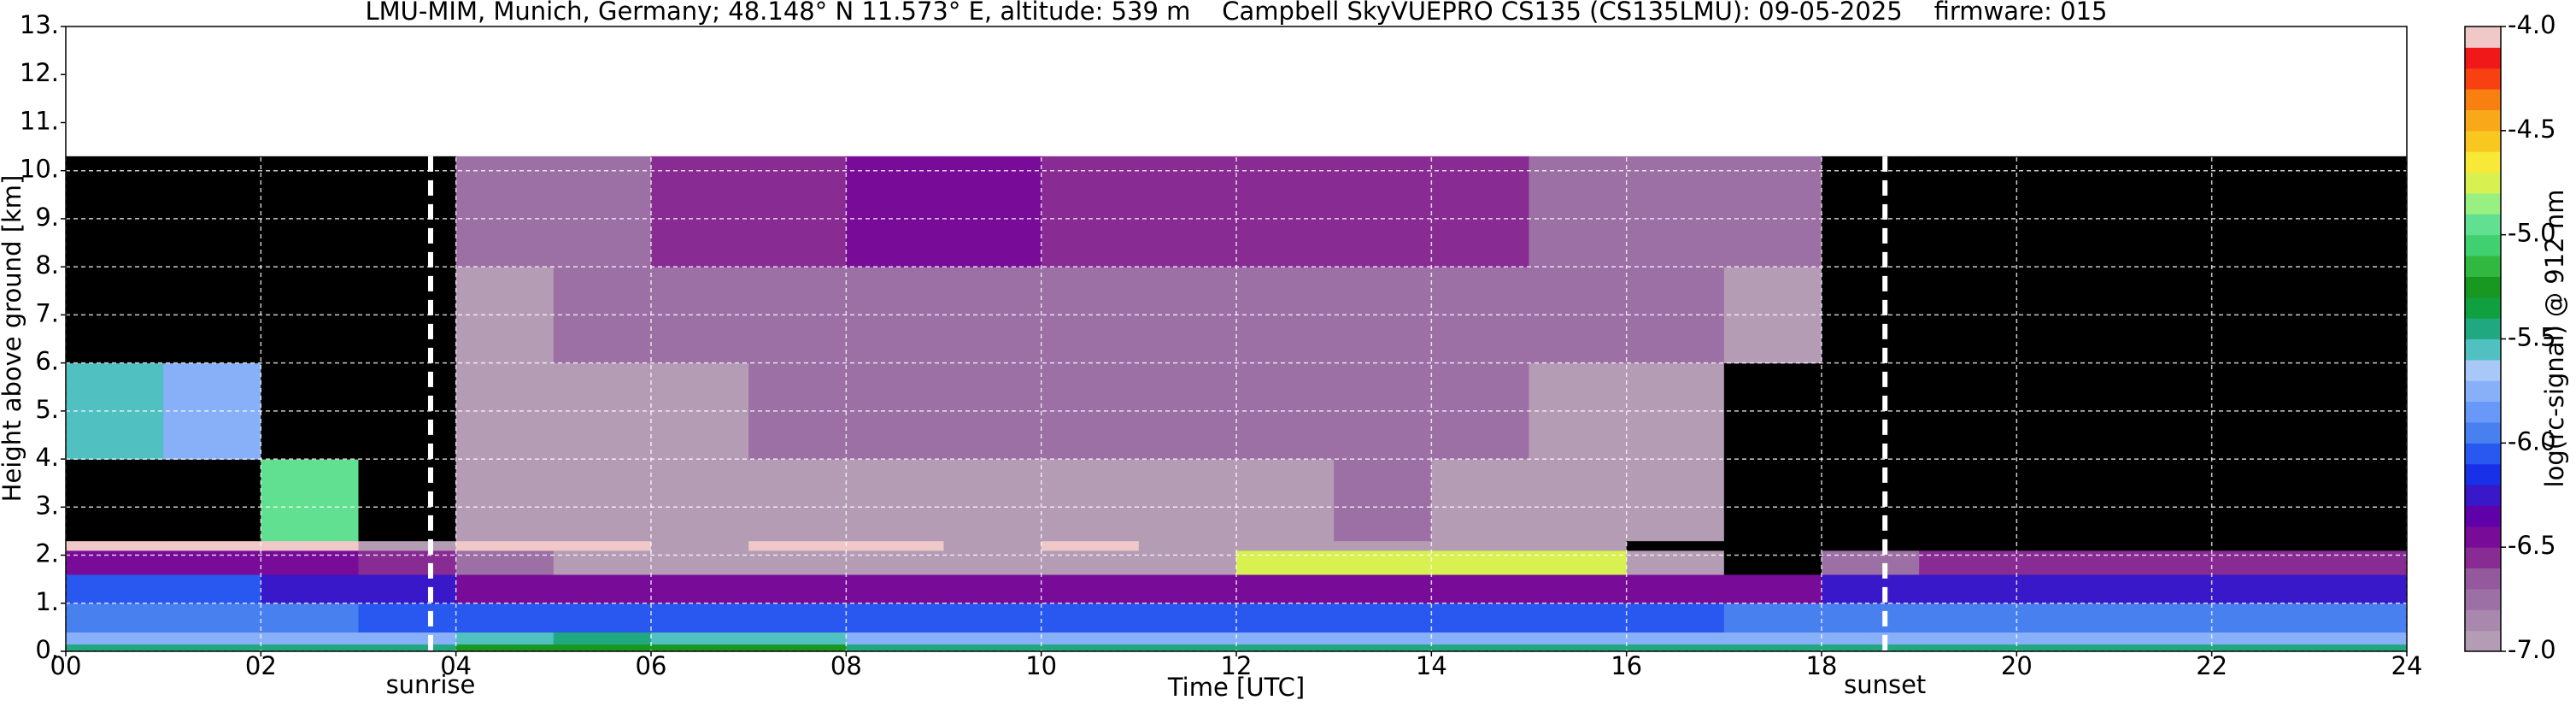 The image size is (2576, 706). What do you see at coordinates (39, 120) in the screenshot?
I see `y-tick-label: 11.` at bounding box center [39, 120].